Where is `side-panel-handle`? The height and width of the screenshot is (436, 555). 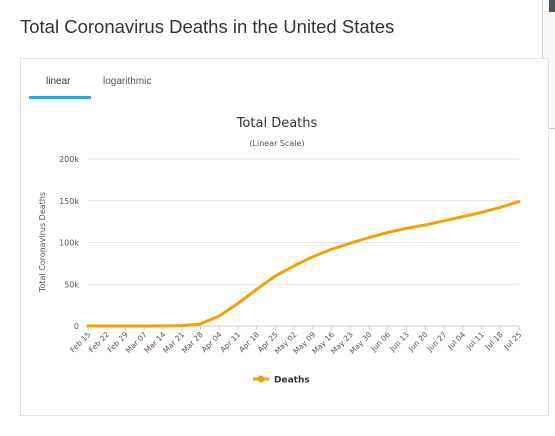 side-panel-handle is located at coordinates (552, 6).